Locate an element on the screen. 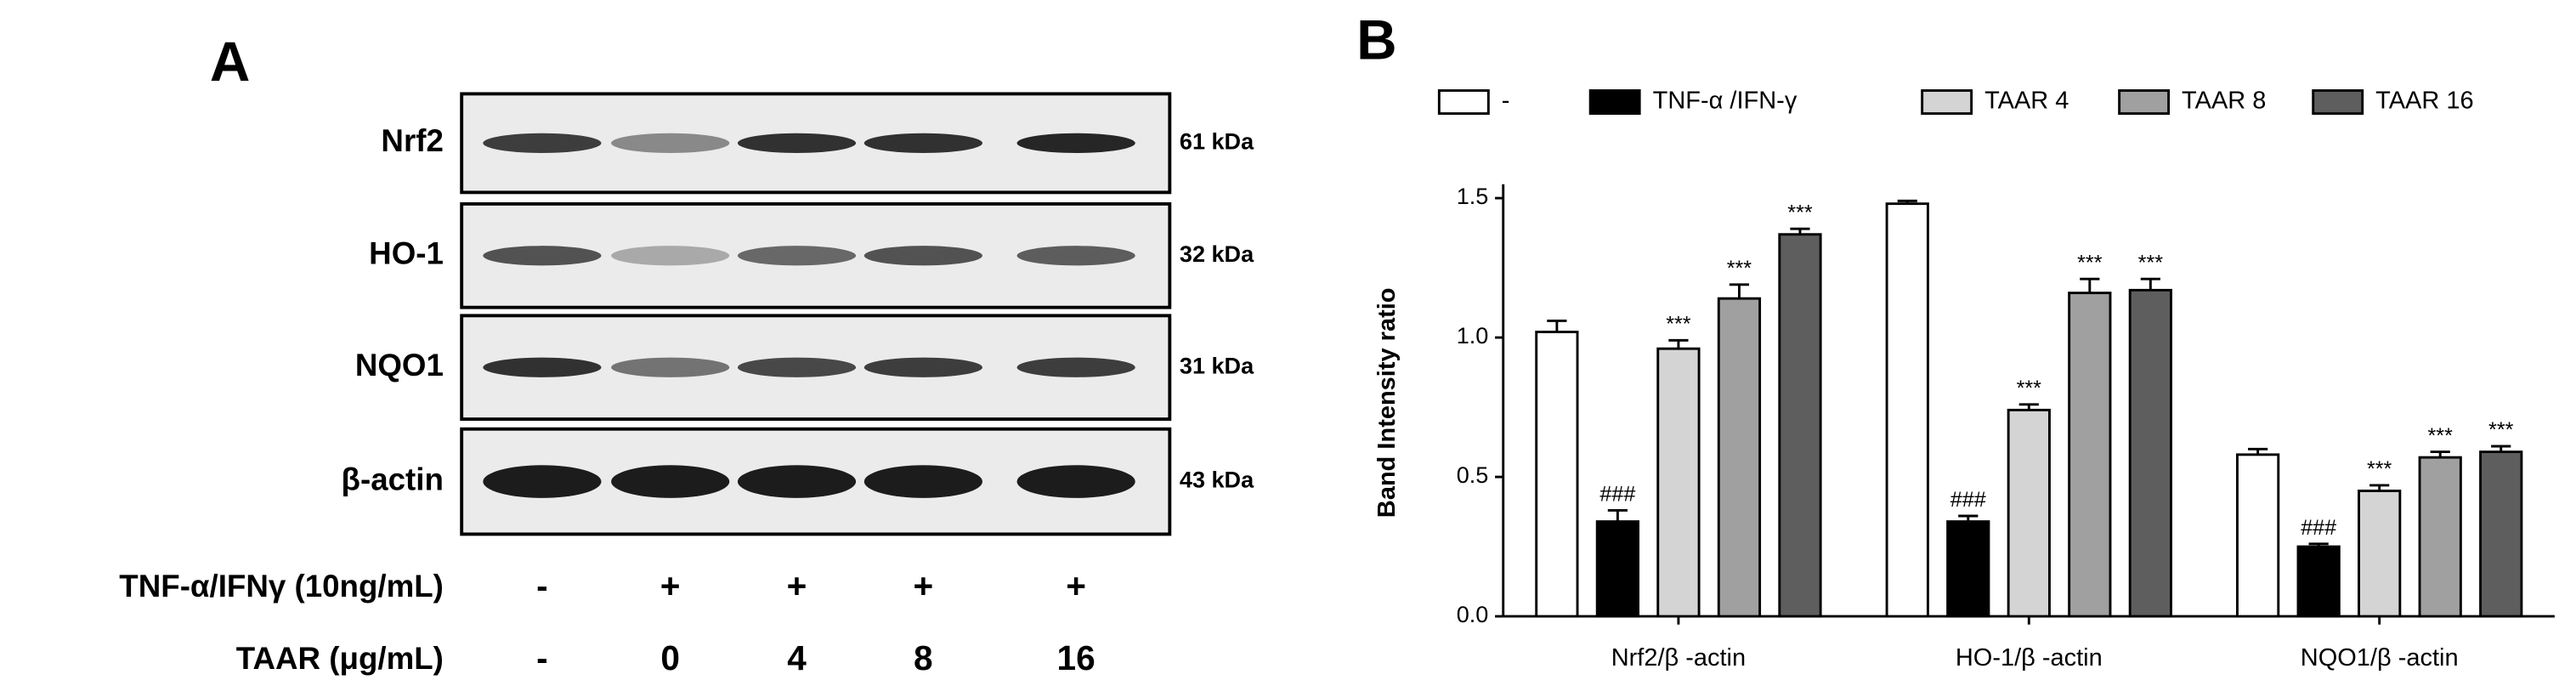 This screenshot has width=2576, height=697. treatment-value: 4 is located at coordinates (797, 657).